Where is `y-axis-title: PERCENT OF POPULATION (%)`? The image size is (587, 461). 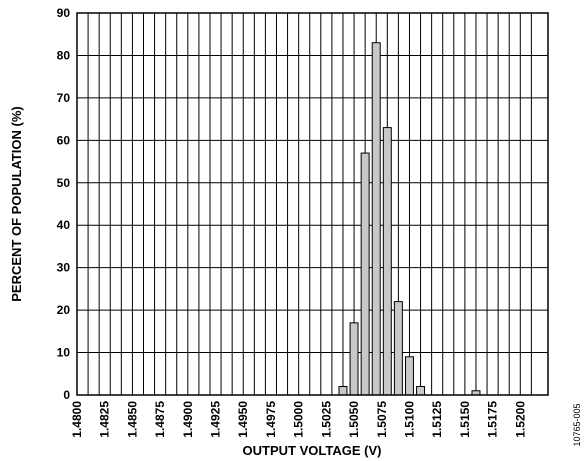 y-axis-title: PERCENT OF POPULATION (%) is located at coordinates (16, 203).